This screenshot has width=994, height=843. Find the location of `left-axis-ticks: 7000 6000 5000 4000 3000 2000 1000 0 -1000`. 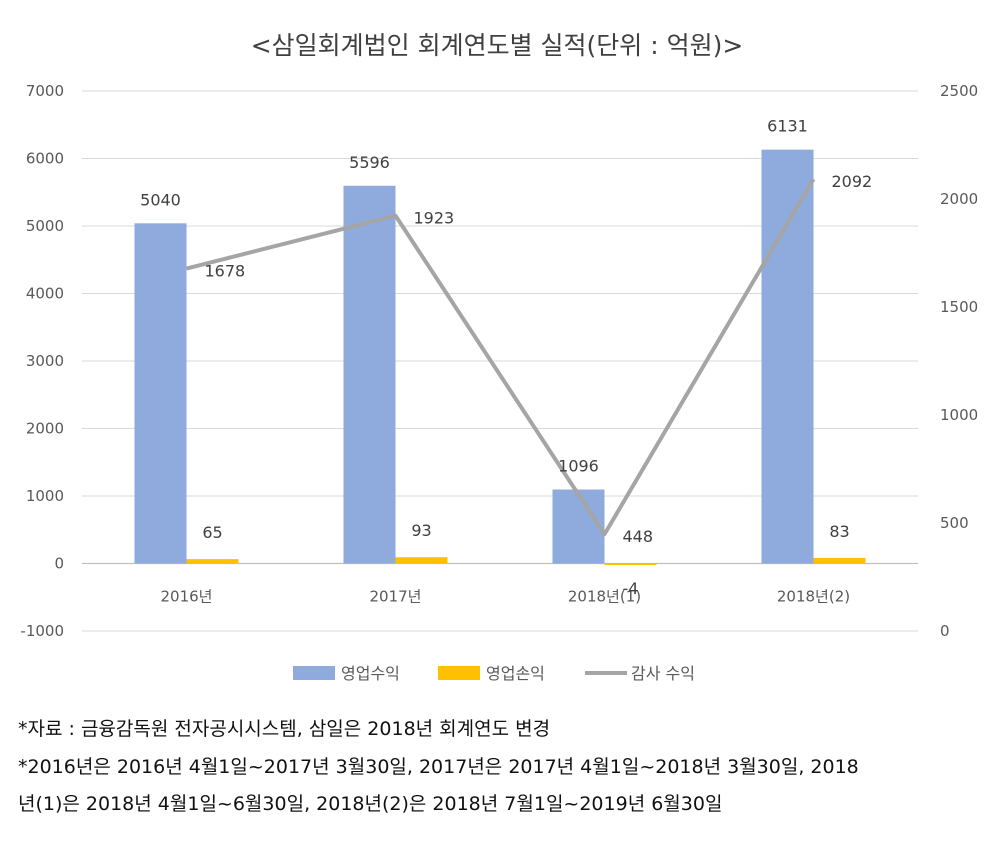

left-axis-ticks: 7000 6000 5000 4000 3000 2000 1000 0 -1000 is located at coordinates (42, 361).